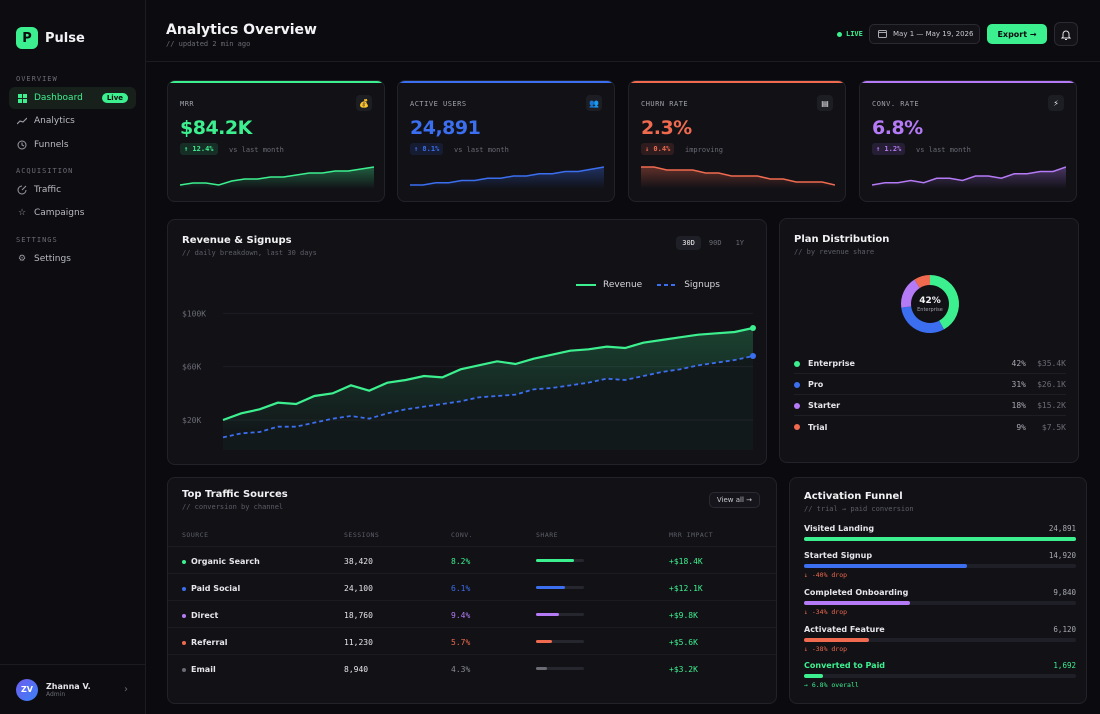  I want to click on table-row: Referral 11,230 5.7% +$5.6K, so click(472, 640).